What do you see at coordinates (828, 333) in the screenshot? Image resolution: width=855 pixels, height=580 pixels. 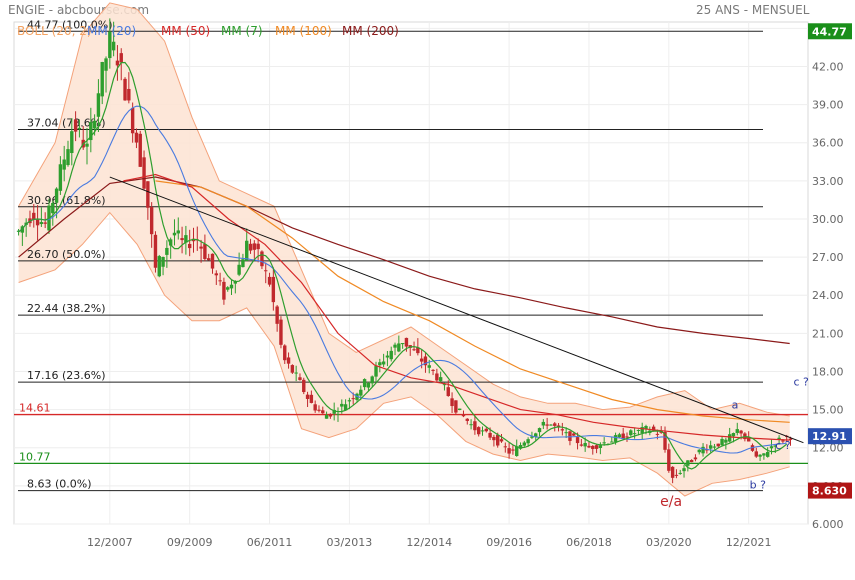 I see `y-tick-label: 21.00` at bounding box center [828, 333].